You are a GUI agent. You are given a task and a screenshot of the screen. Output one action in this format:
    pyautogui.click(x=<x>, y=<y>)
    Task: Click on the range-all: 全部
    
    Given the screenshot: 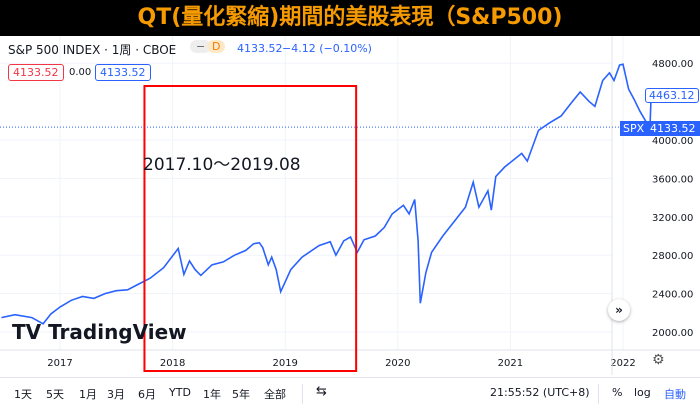 What is the action you would take?
    pyautogui.click(x=275, y=394)
    